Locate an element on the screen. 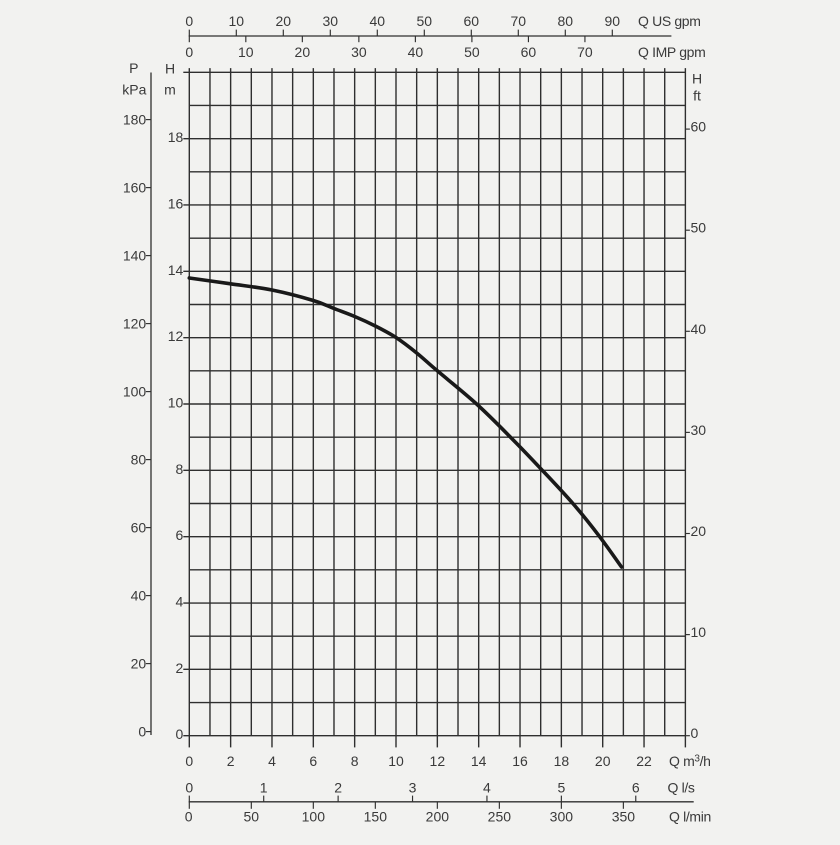  svg-text: kPa is located at coordinates (134, 89).